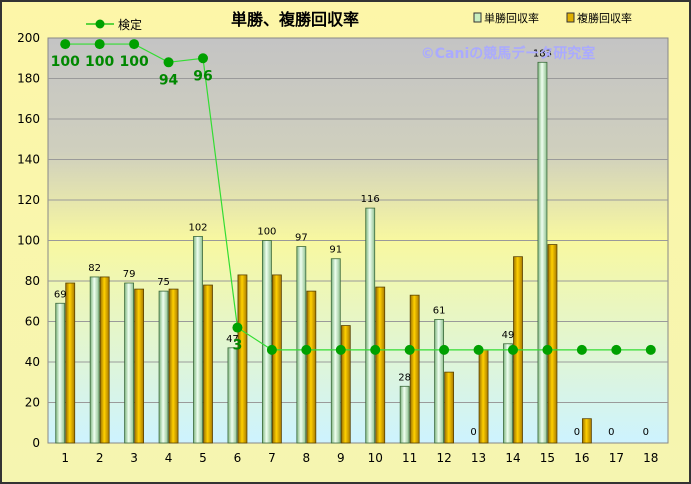  Describe the element at coordinates (65, 458) in the screenshot. I see `x-tick-label: 1` at that location.